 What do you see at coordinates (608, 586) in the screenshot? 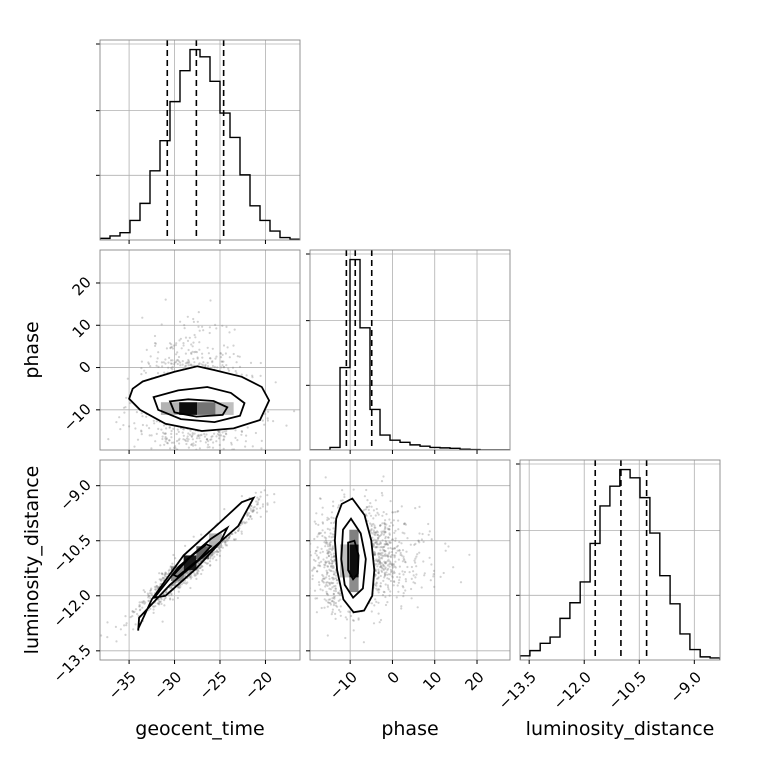
I see `panel-luminosity_distance-hist: −13.5 −12.0 −10.5 −9.0` at bounding box center [608, 586].